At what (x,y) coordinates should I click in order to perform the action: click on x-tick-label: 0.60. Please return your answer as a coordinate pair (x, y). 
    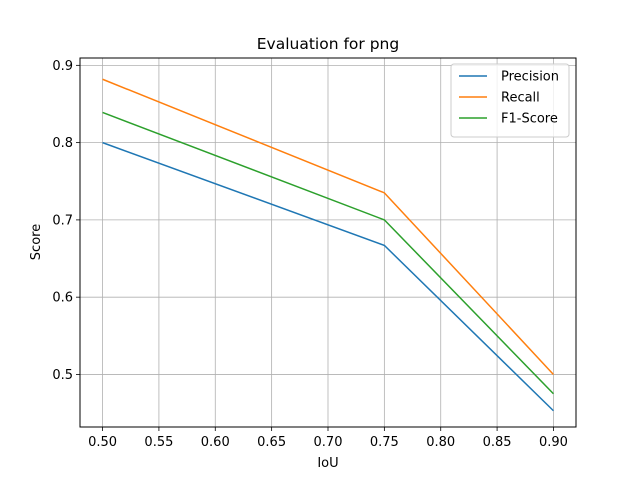
    Looking at the image, I should click on (215, 442).